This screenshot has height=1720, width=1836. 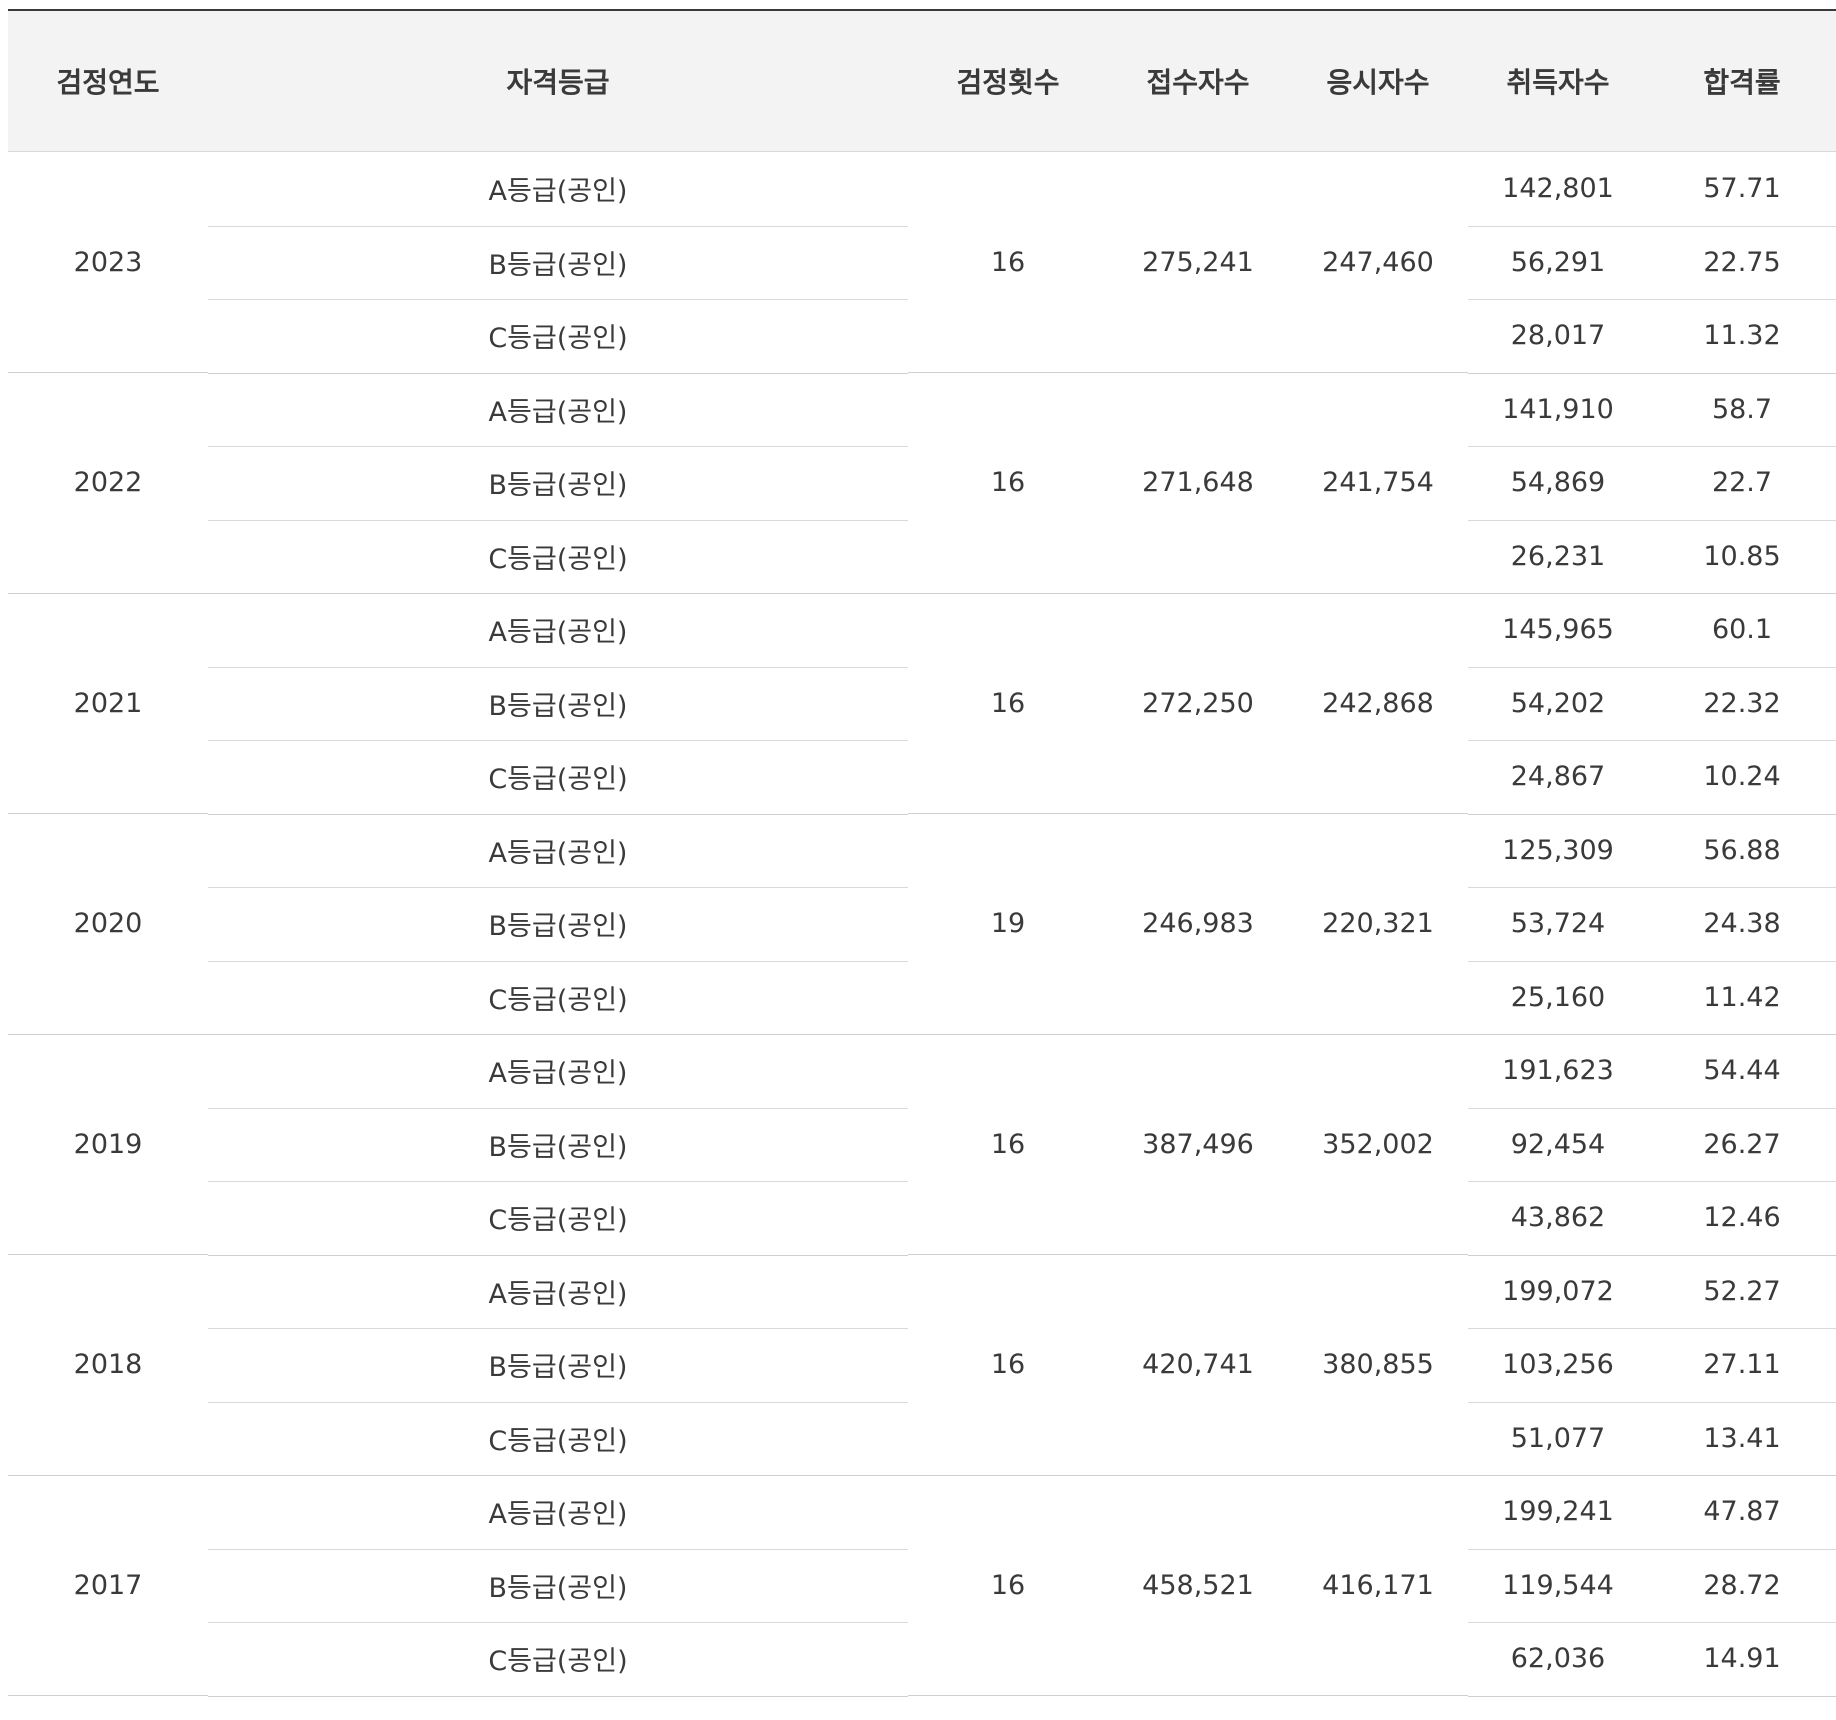 I want to click on cell-pass-rate: 47.87, so click(x=1742, y=1512).